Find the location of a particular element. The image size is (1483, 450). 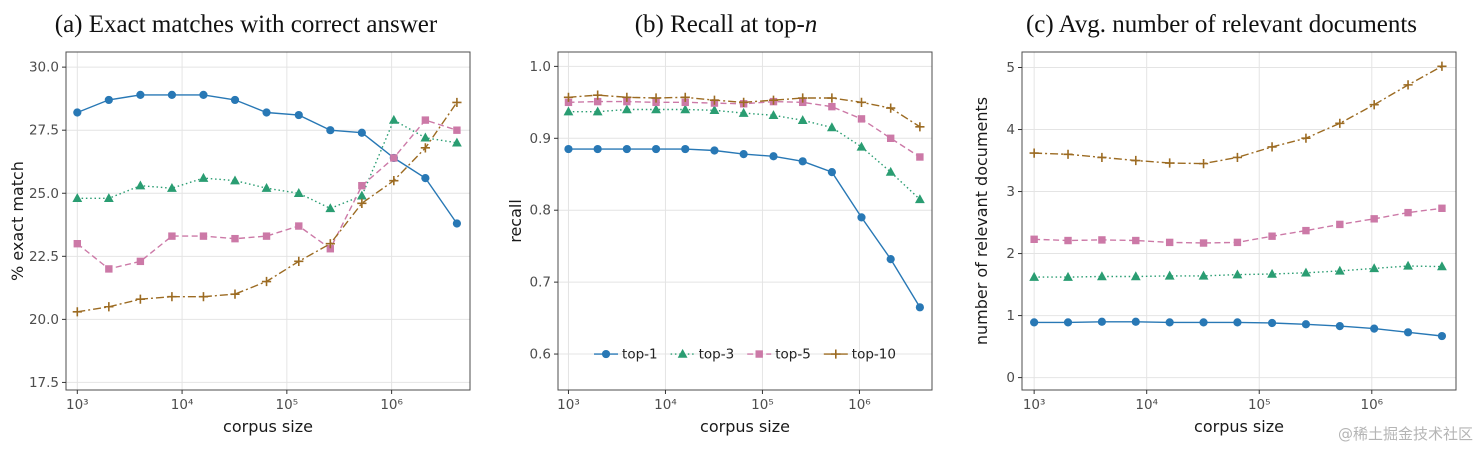

y-tick-label: 0.8 is located at coordinates (540, 211).